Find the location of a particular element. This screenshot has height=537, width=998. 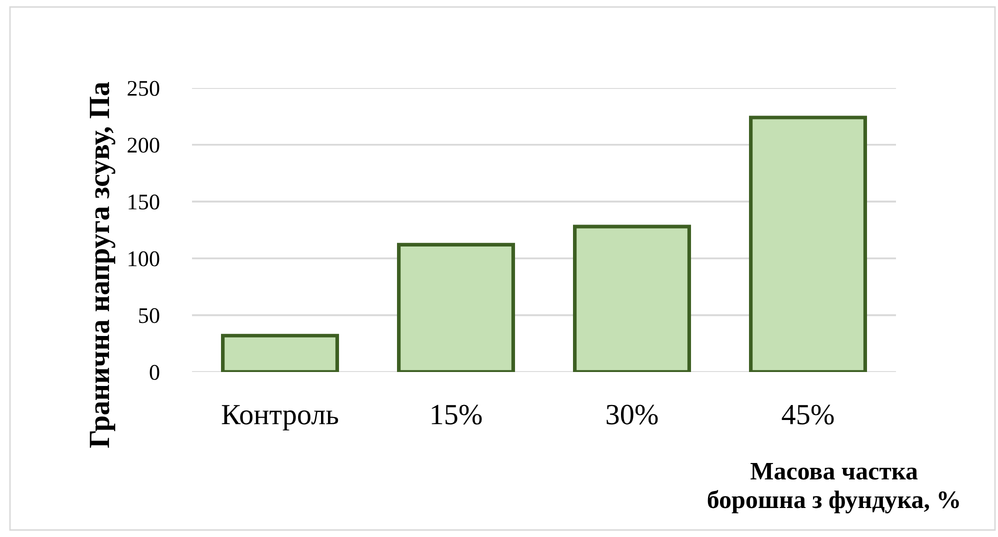

x-tick-label: 45% is located at coordinates (808, 414).